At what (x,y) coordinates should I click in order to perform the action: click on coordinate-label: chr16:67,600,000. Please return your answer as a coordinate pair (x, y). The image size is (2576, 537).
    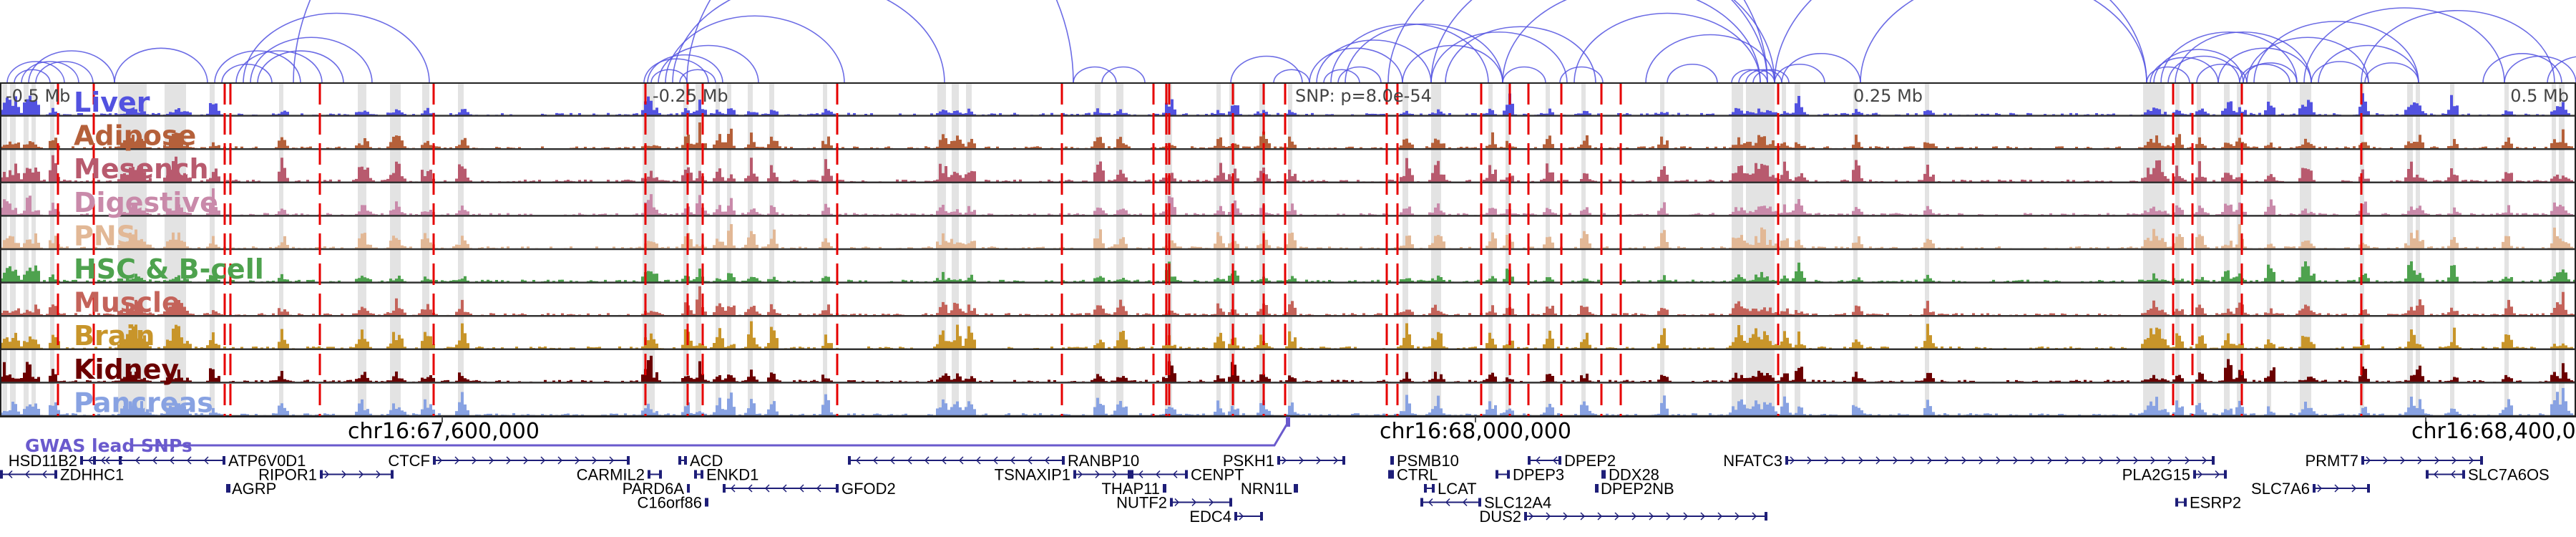
    Looking at the image, I should click on (444, 431).